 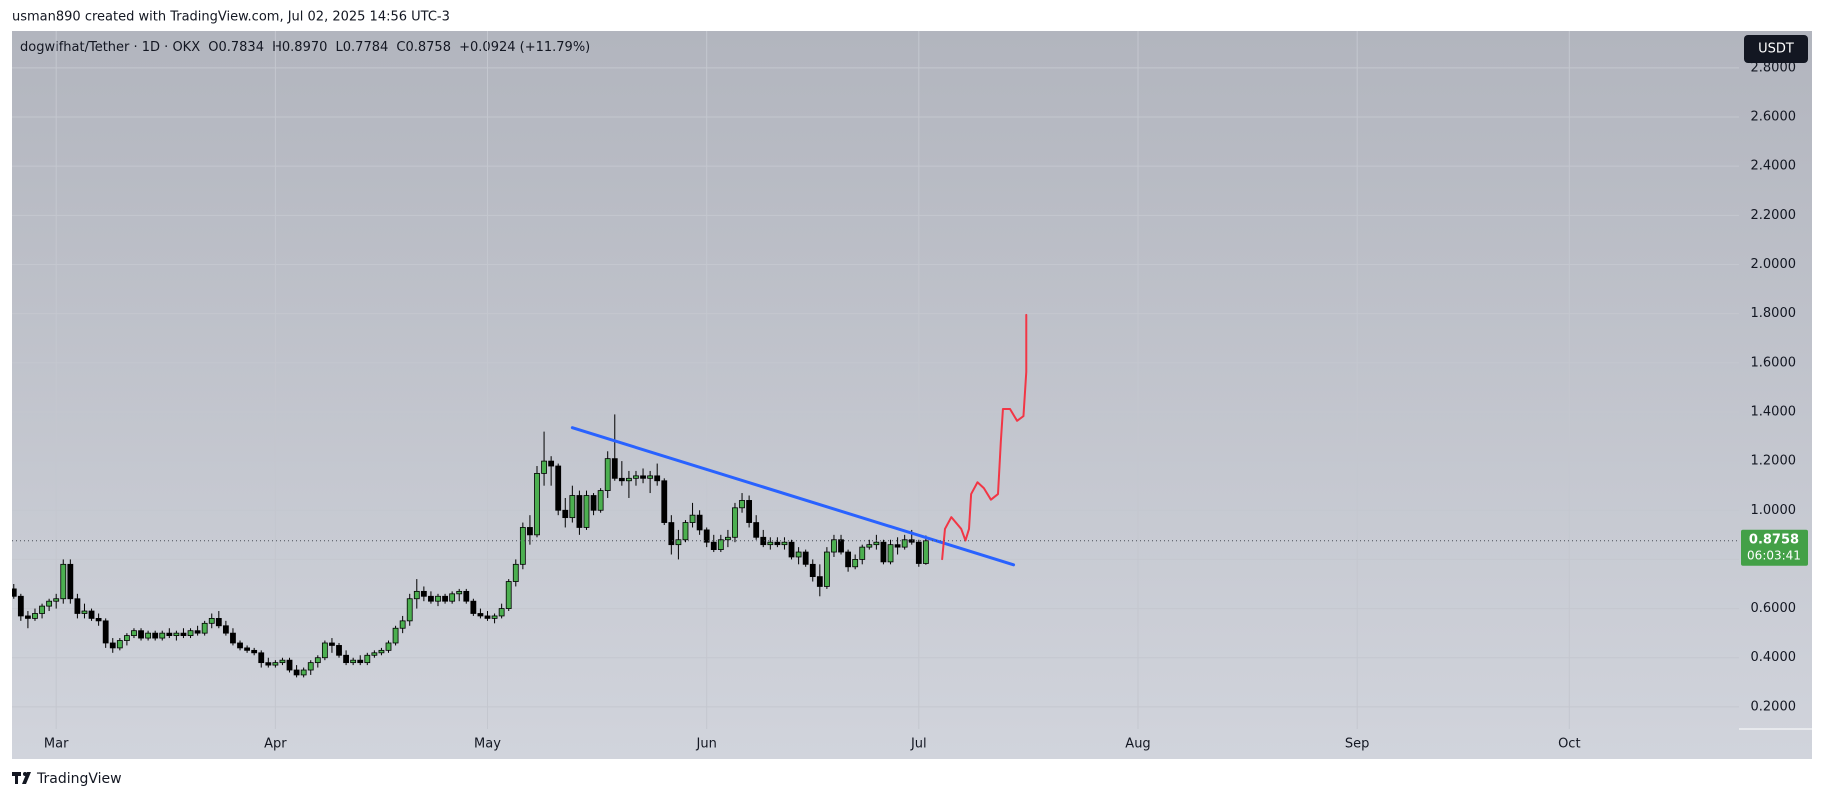 What do you see at coordinates (1774, 67) in the screenshot?
I see `y-tick-label: 2.8000` at bounding box center [1774, 67].